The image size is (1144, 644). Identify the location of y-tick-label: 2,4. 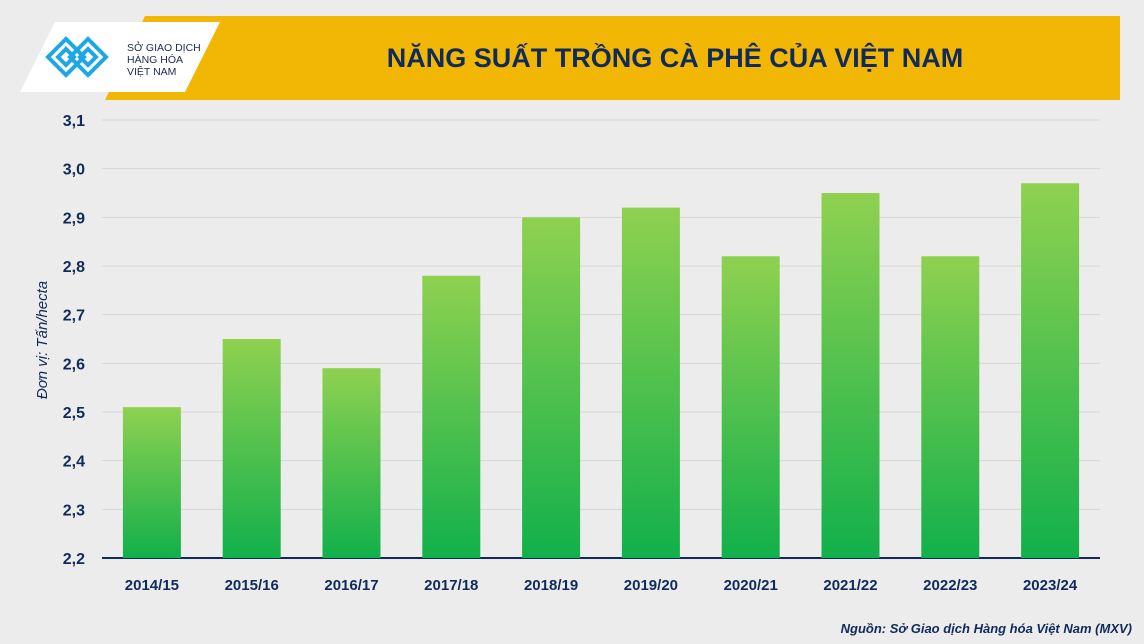
(74, 462).